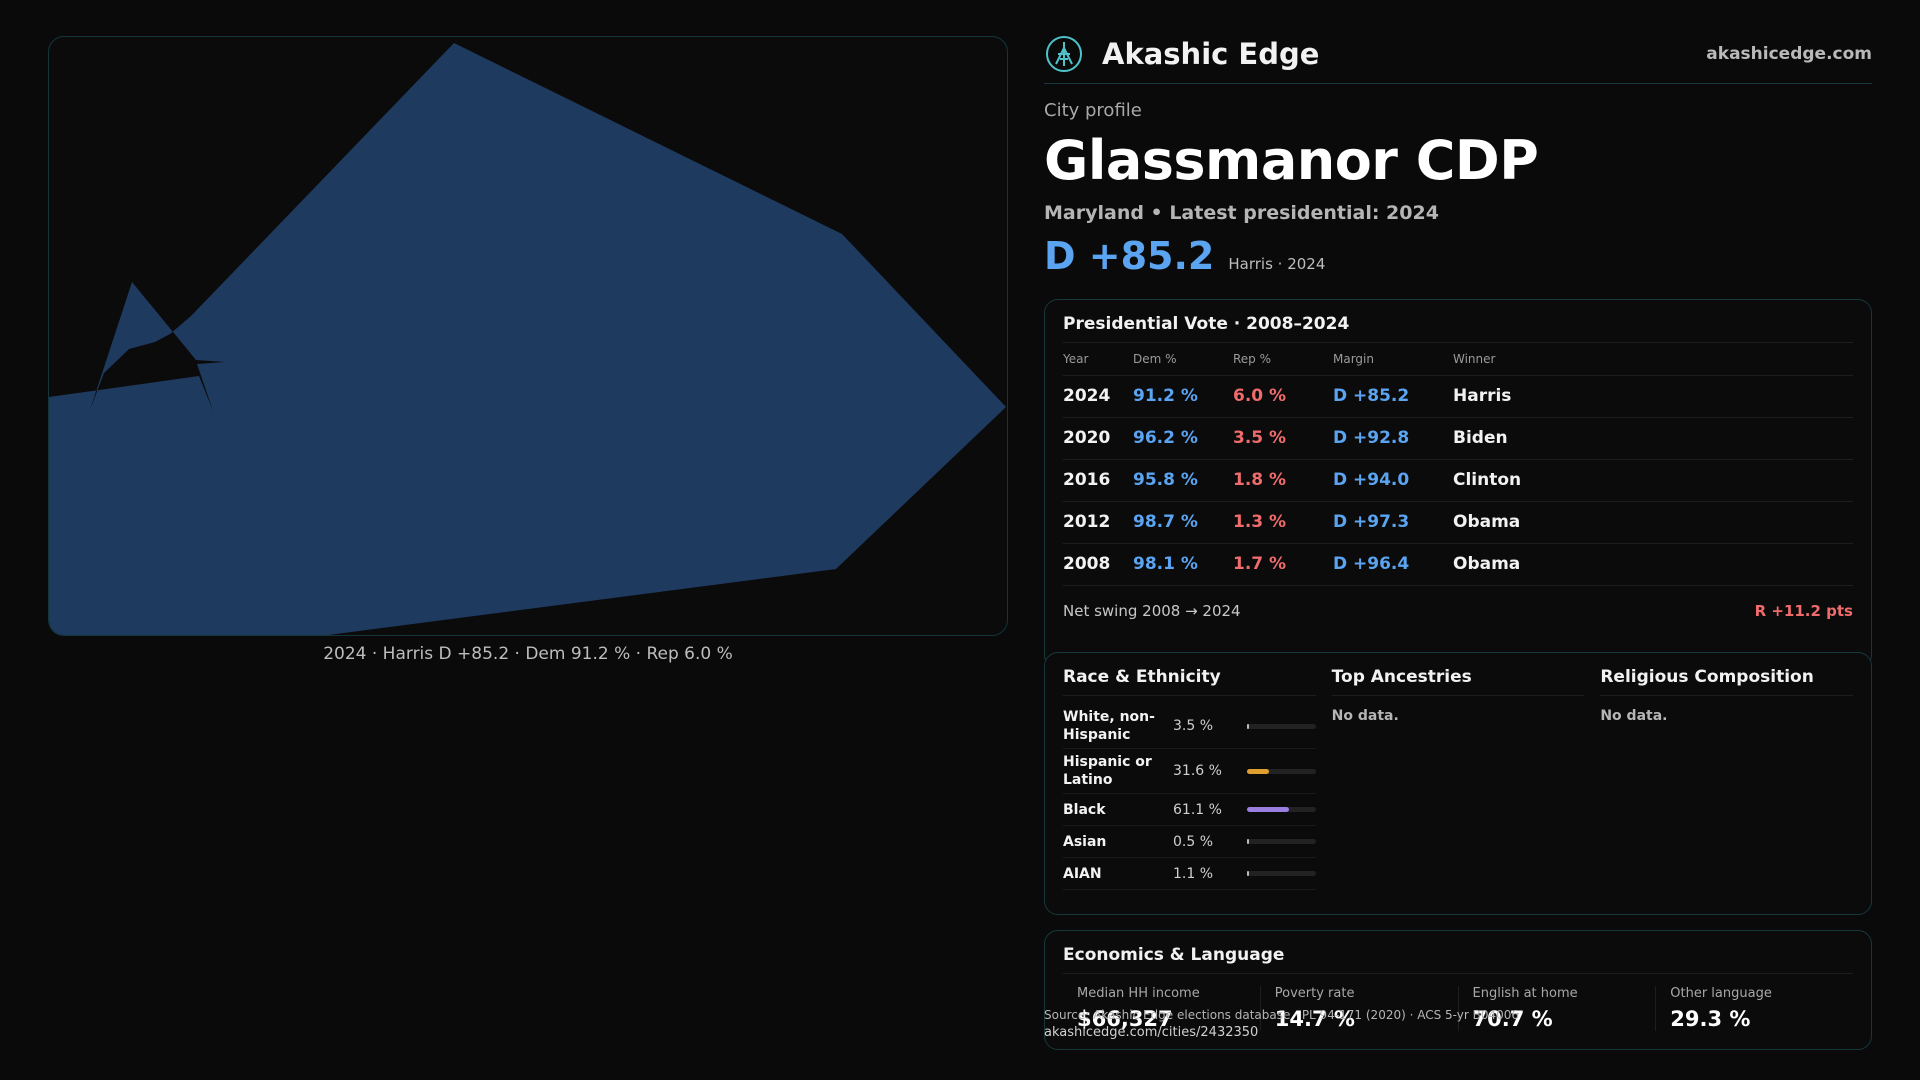 The image size is (1920, 1080). Describe the element at coordinates (1458, 522) in the screenshot. I see `table-row: 2012 98.7 % 1.3 % D +97.3 Obama` at that location.